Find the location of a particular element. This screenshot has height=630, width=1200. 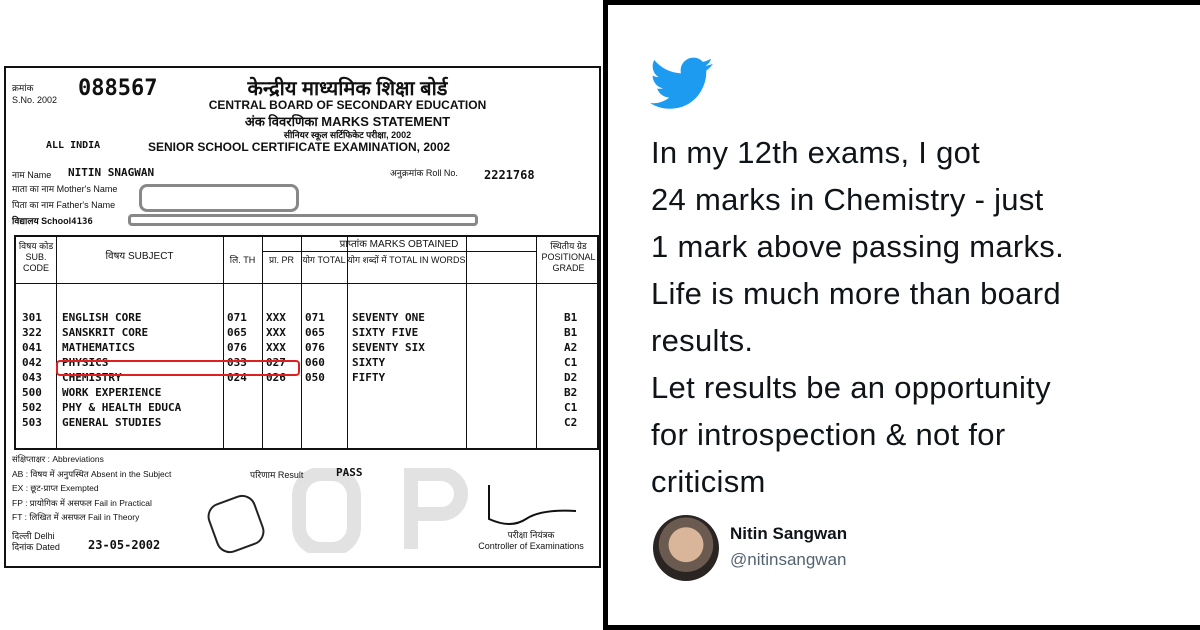

cell-total: 076 is located at coordinates (315, 347).